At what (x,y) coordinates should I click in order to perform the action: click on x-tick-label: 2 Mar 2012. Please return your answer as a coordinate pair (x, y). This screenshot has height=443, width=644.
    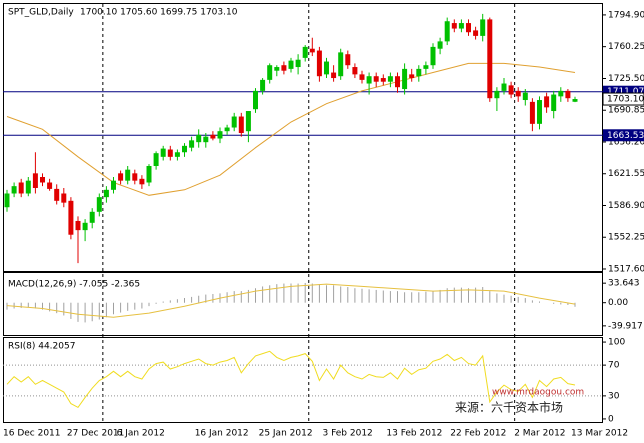
    Looking at the image, I should click on (539, 434).